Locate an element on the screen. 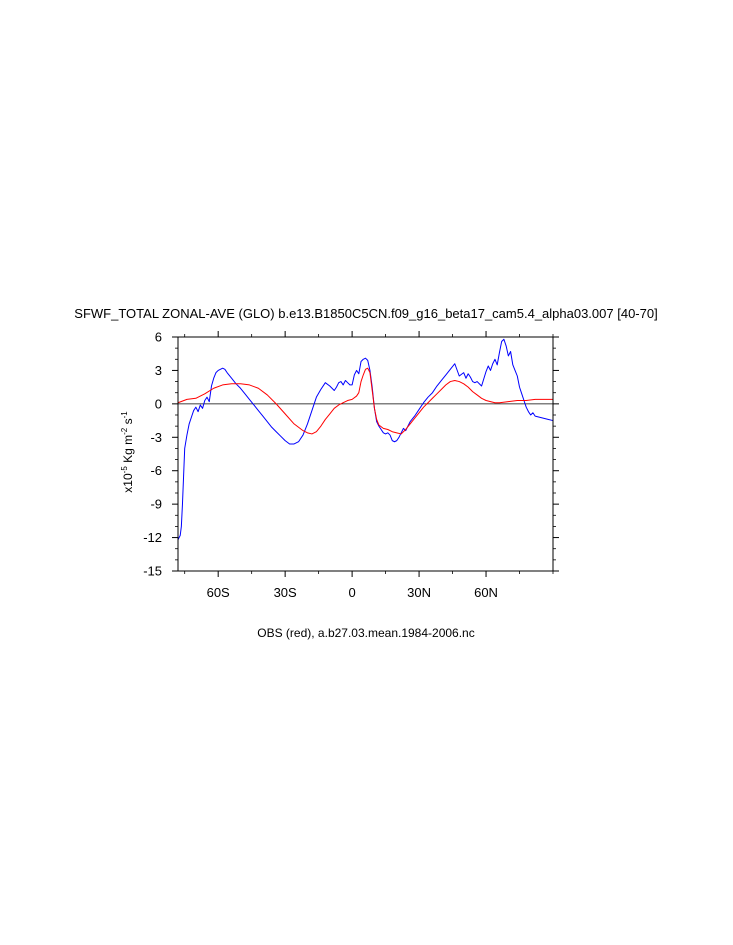 The height and width of the screenshot is (945, 733). y-tick-label: -3 is located at coordinates (156, 437).